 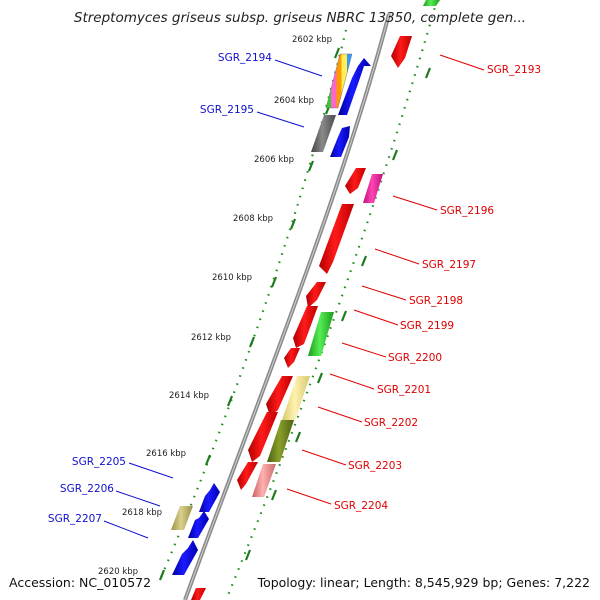 I want to click on gene-bottom-red, so click(x=198, y=594).